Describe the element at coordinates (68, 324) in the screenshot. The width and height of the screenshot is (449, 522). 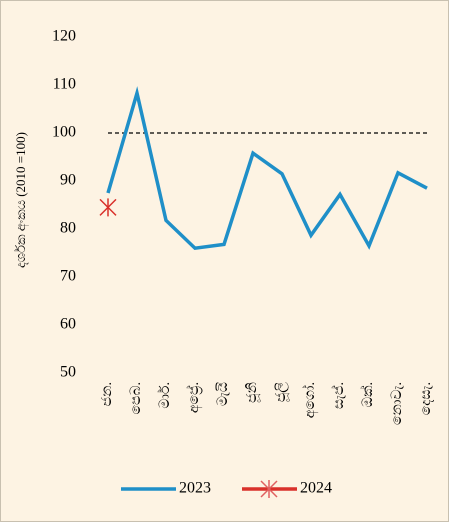
I see `y-tick-label: 60` at that location.